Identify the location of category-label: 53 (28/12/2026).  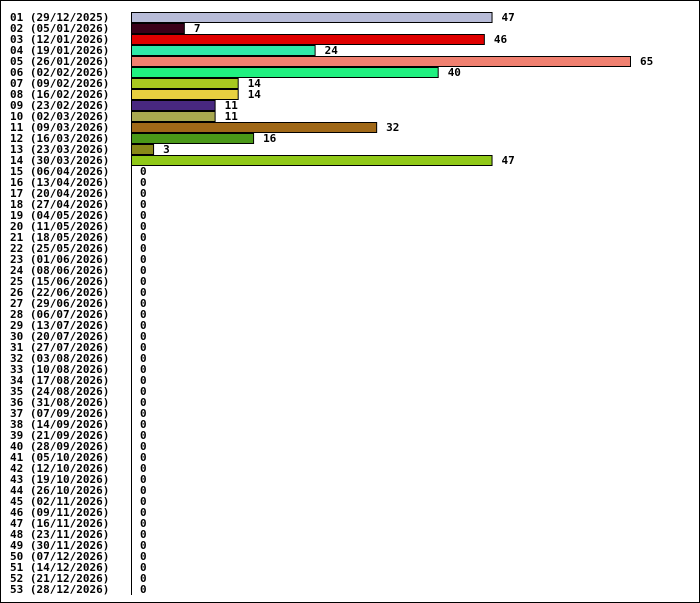
(59, 589).